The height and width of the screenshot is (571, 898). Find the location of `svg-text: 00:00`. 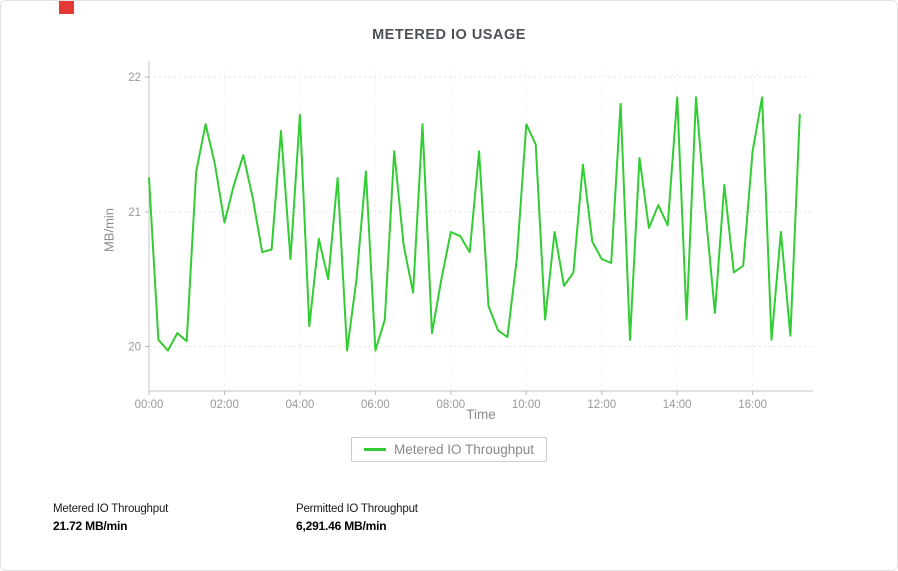

svg-text: 00:00 is located at coordinates (149, 405).